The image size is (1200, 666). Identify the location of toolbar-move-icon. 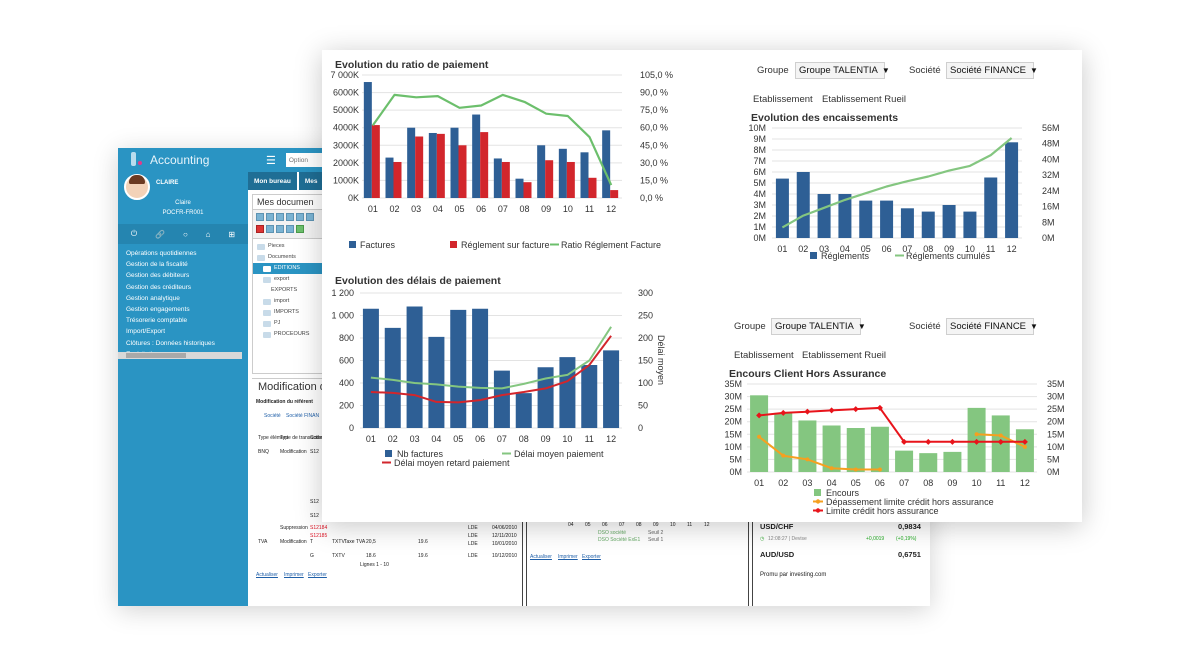
(290, 217).